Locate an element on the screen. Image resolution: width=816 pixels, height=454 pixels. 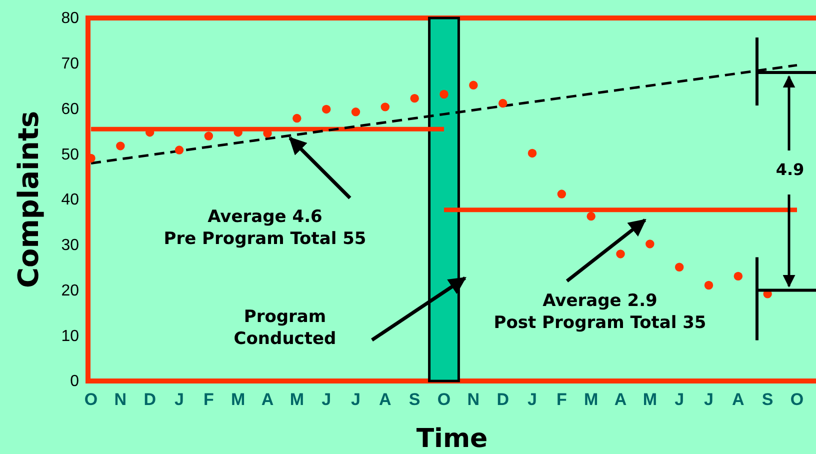
y-tick-label: 60 is located at coordinates (70, 109).